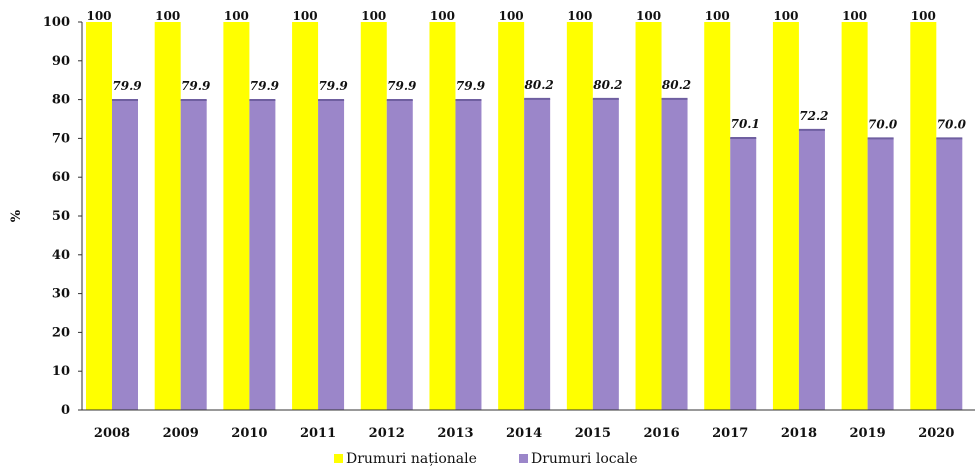 Image resolution: width=979 pixels, height=476 pixels. What do you see at coordinates (112, 433) in the screenshot?
I see `x-tick-label: 2008` at bounding box center [112, 433].